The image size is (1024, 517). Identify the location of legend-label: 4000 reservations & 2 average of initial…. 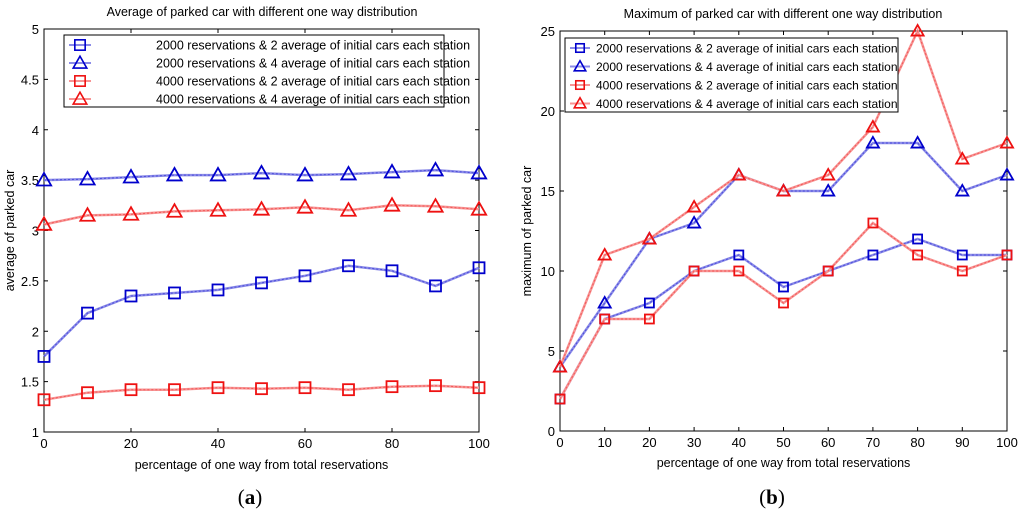
(313, 82).